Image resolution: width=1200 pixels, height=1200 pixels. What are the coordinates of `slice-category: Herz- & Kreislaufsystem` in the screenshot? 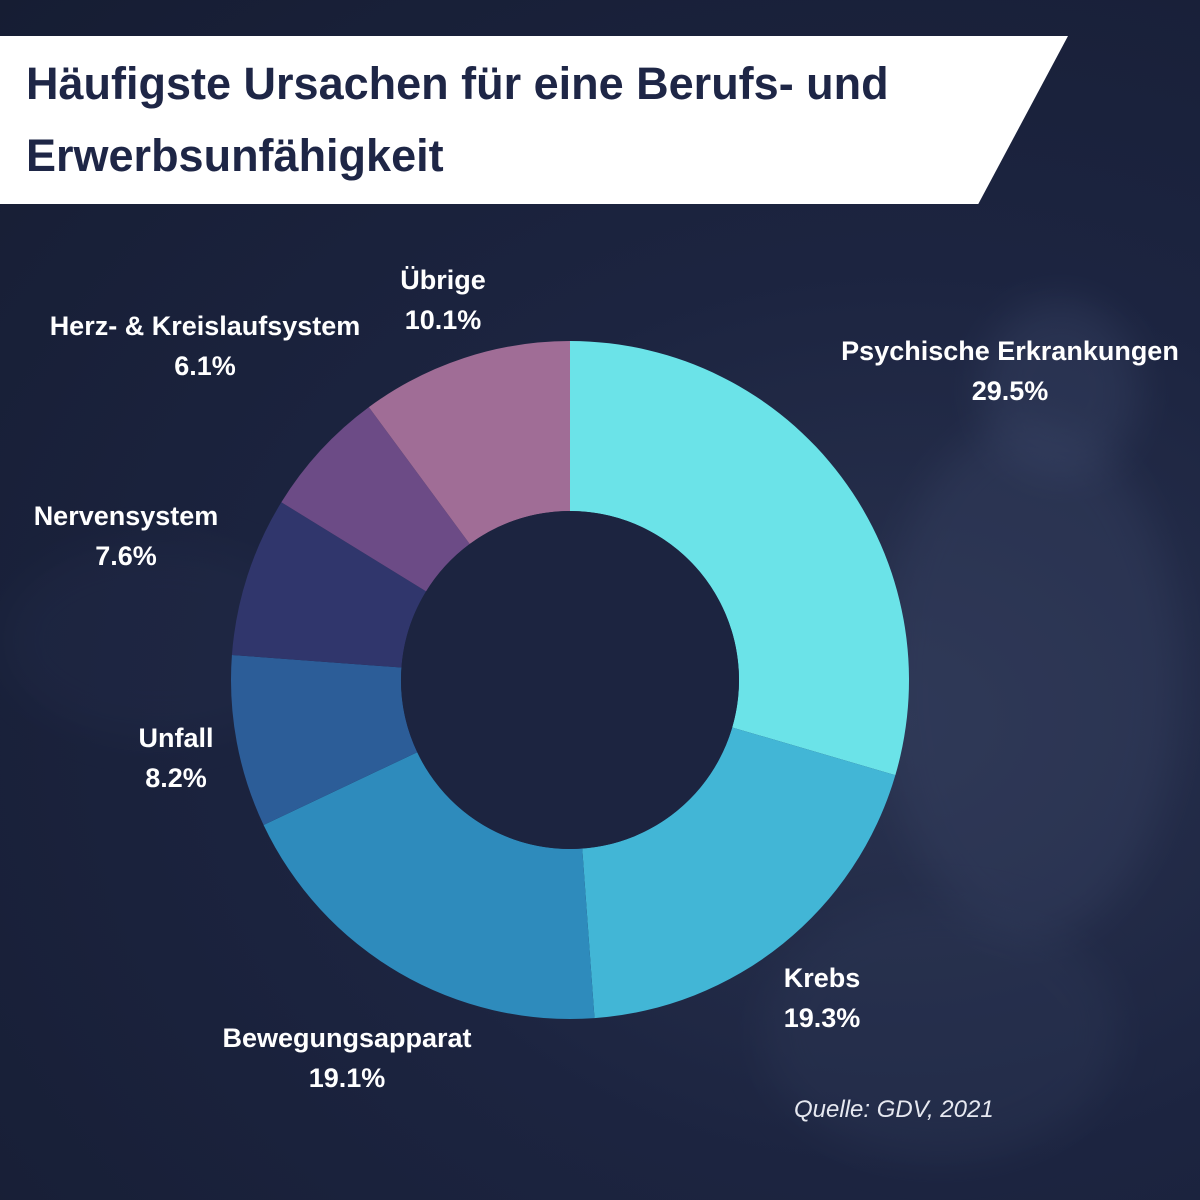 It's located at (205, 326).